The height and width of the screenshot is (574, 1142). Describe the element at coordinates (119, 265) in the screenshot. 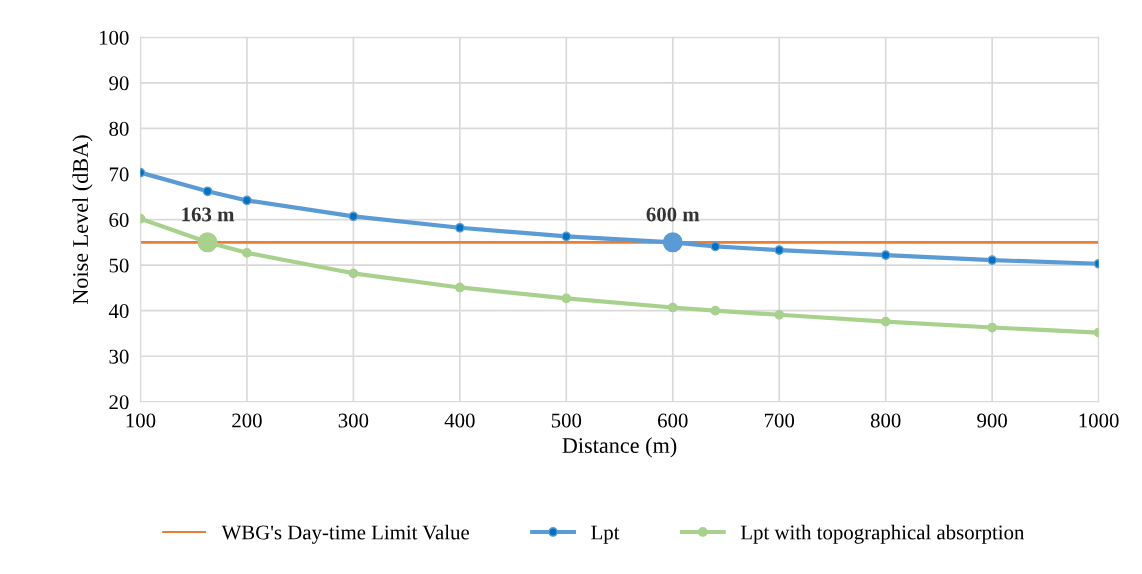

I see `y-tick-label: 50` at that location.